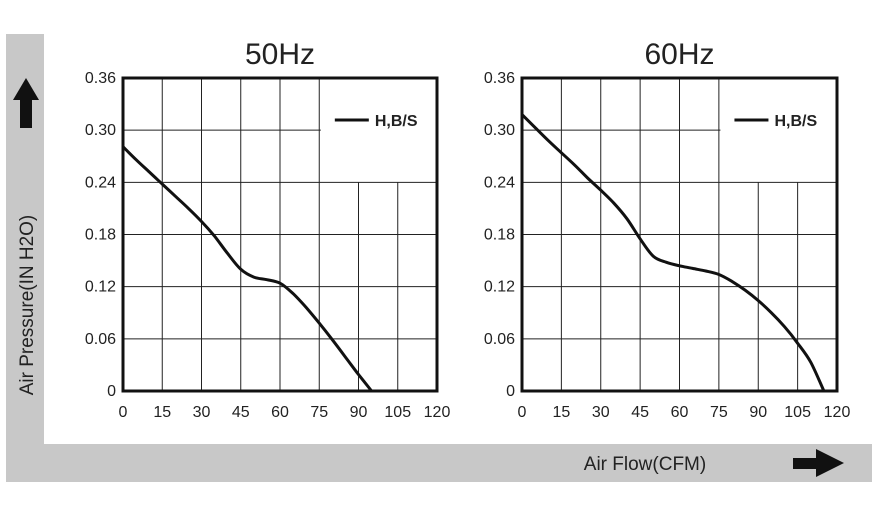 The width and height of the screenshot is (880, 525). Describe the element at coordinates (27, 305) in the screenshot. I see `y-axis-label: Air Pressure(IN H2O)` at that location.